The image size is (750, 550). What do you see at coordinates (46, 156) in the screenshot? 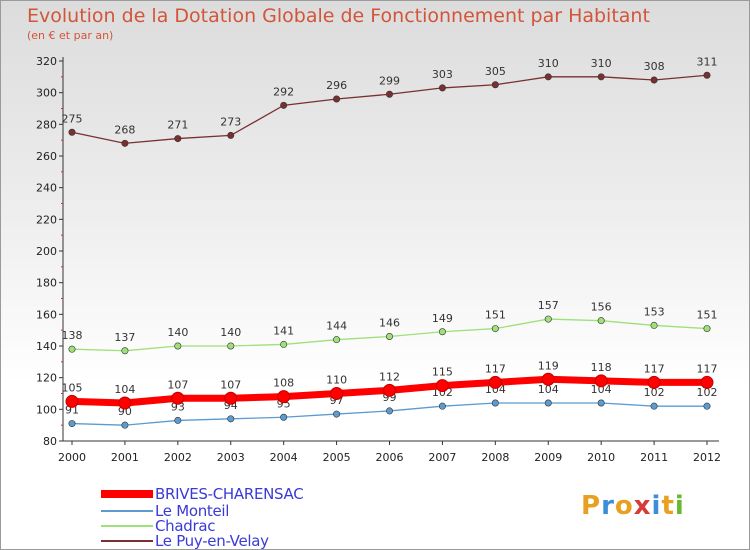
I see `y-tick-label: 260` at bounding box center [46, 156].